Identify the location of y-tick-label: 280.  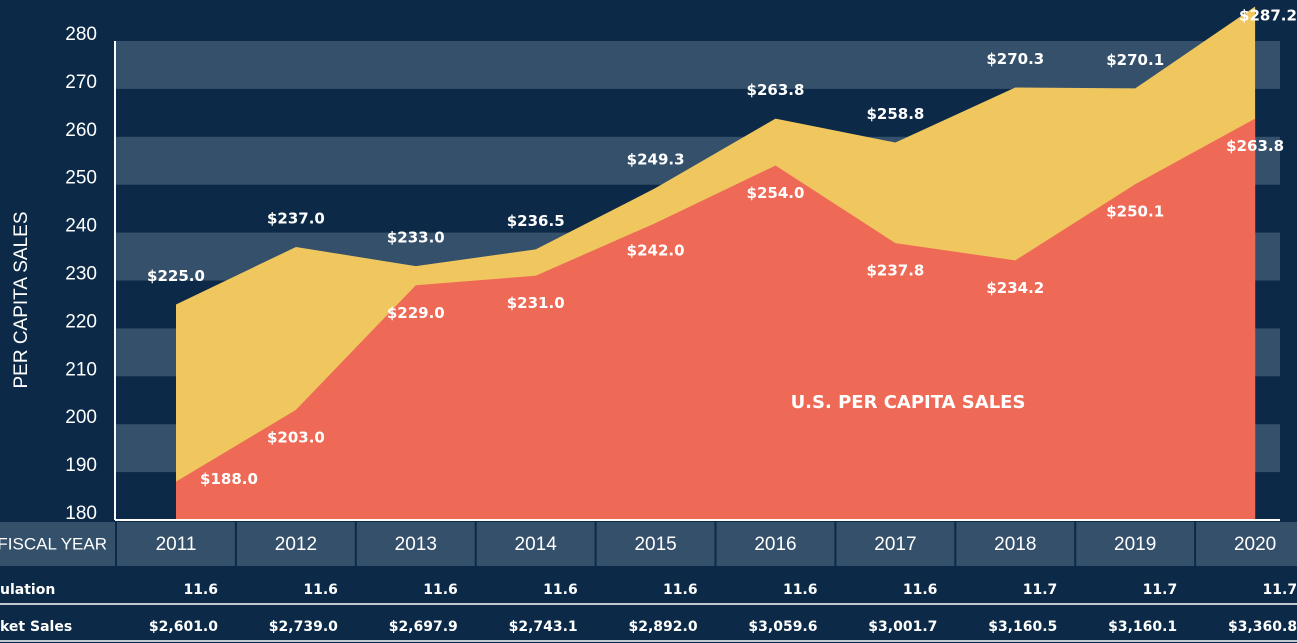
(81, 34).